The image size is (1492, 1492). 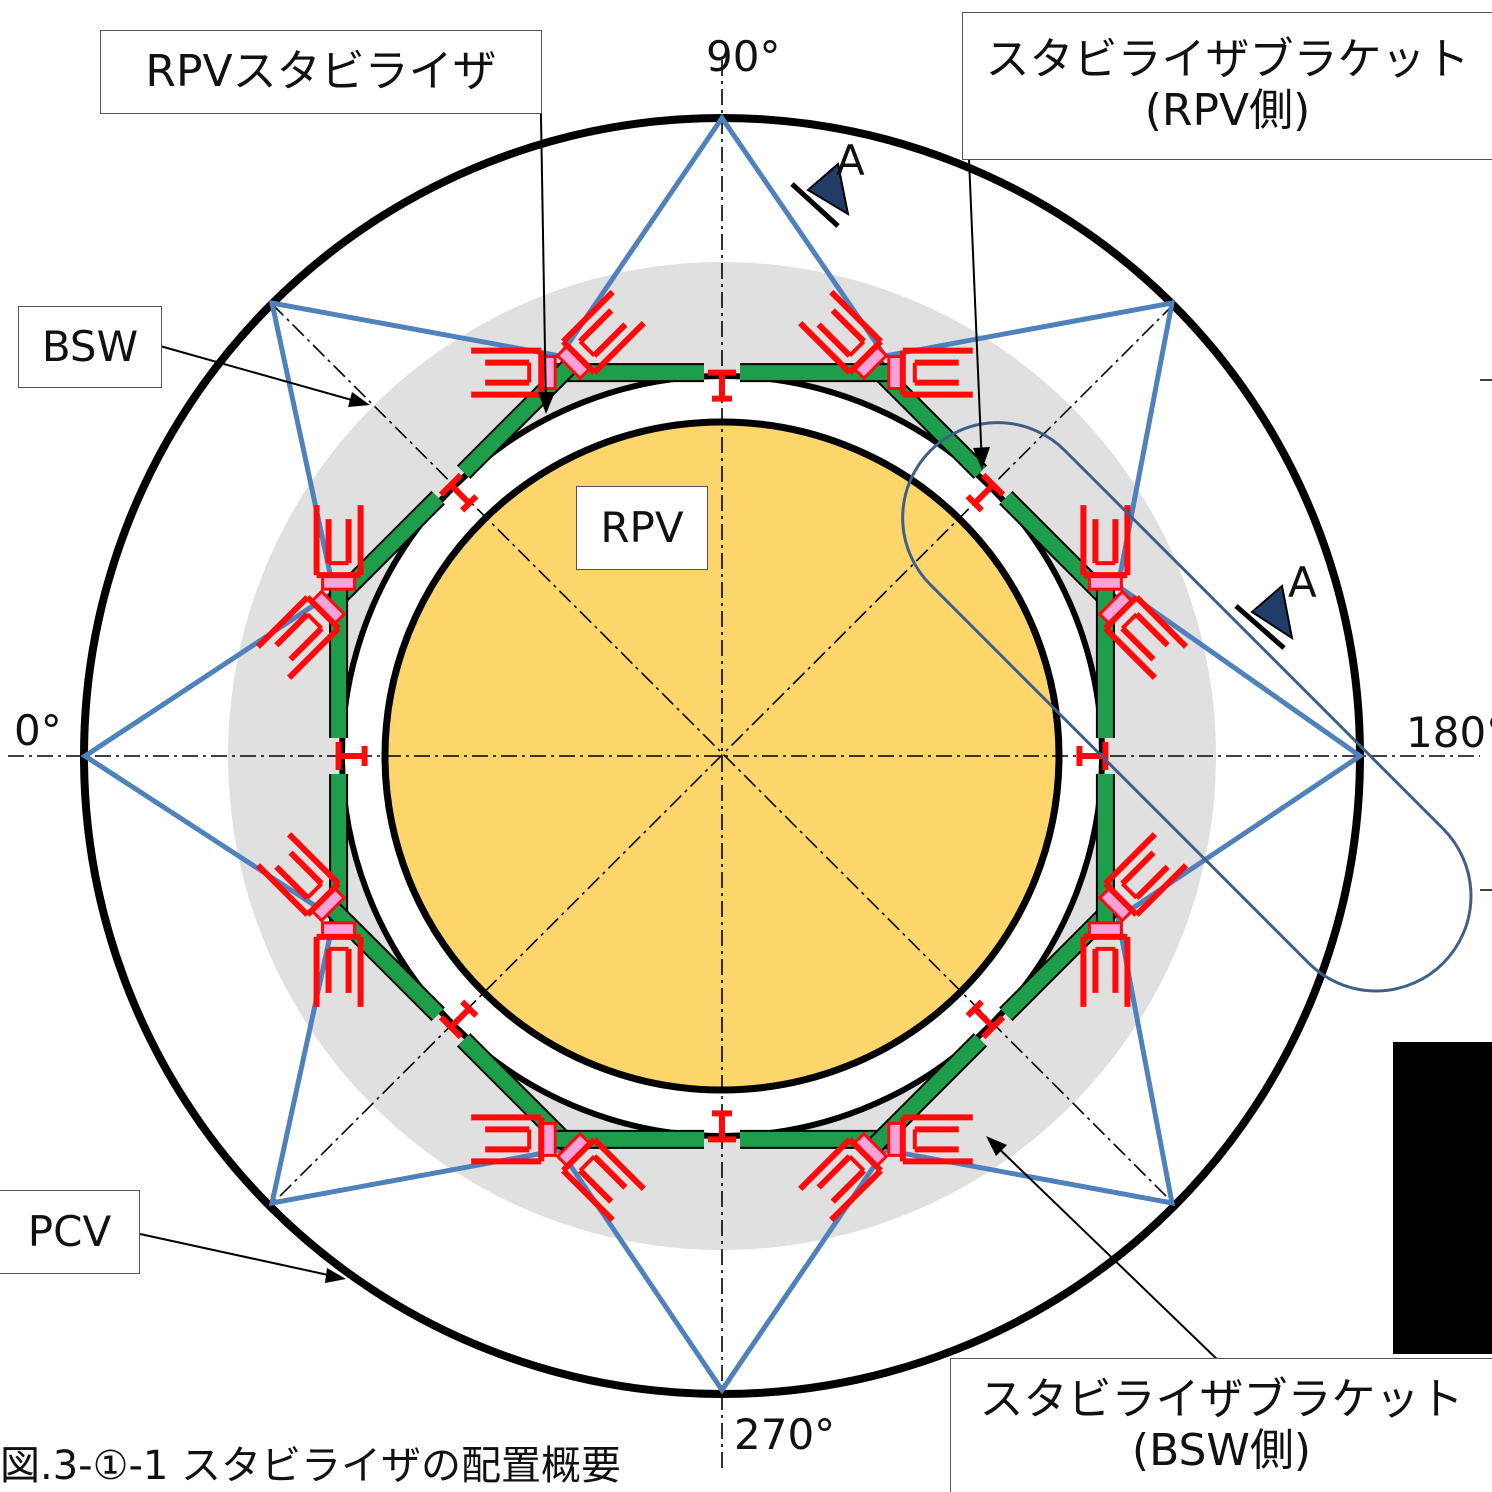 I want to click on section-marker-a1, so click(x=820, y=195).